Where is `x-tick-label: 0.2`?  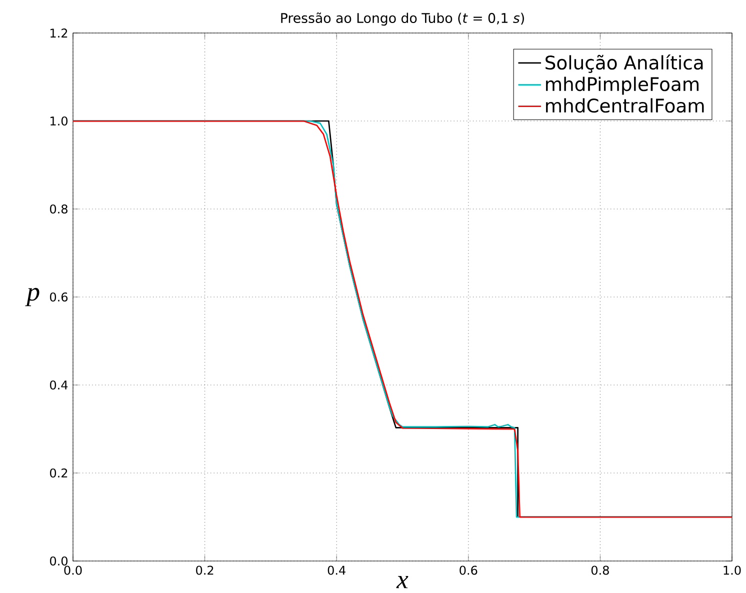
x-tick-label: 0.2 is located at coordinates (205, 570).